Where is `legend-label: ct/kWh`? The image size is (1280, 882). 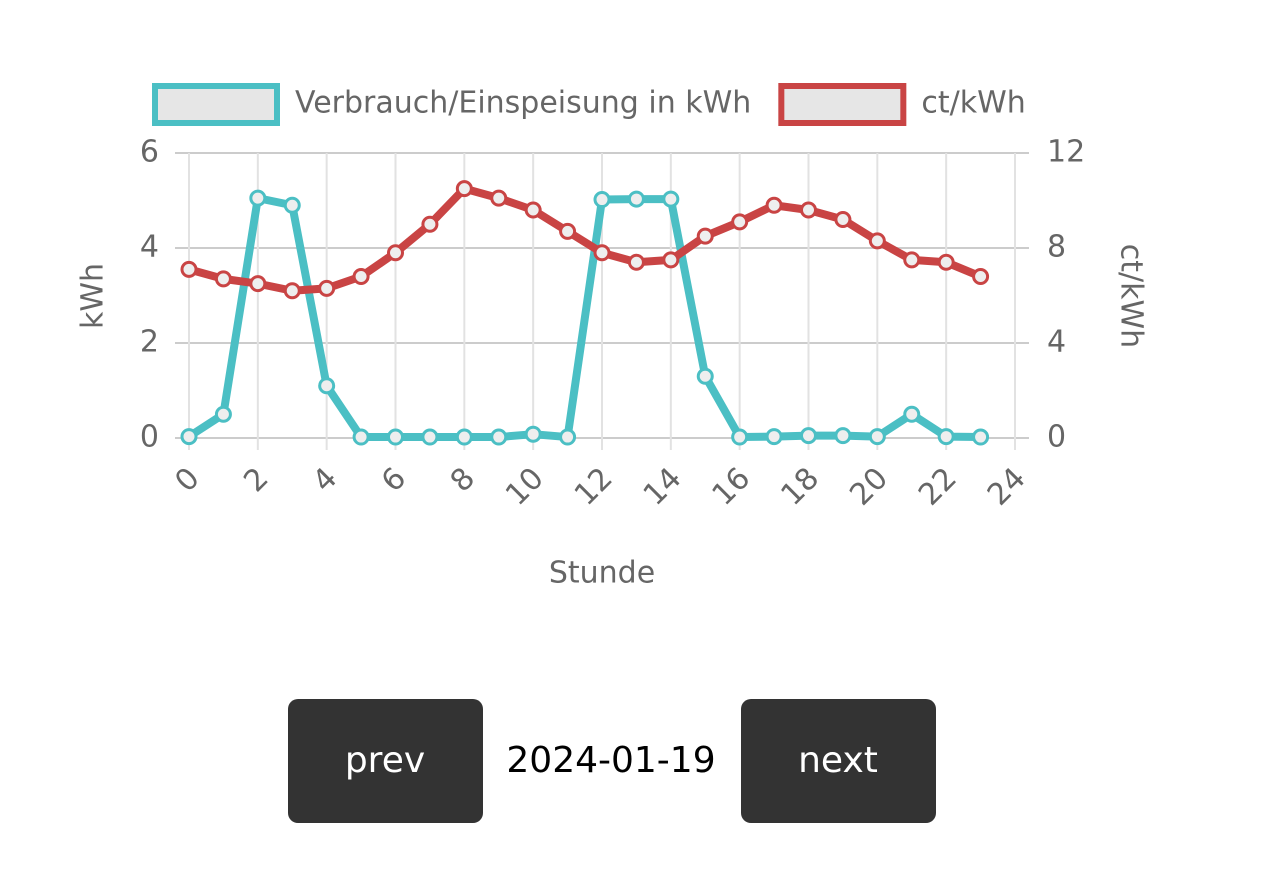
legend-label: ct/kWh is located at coordinates (973, 103).